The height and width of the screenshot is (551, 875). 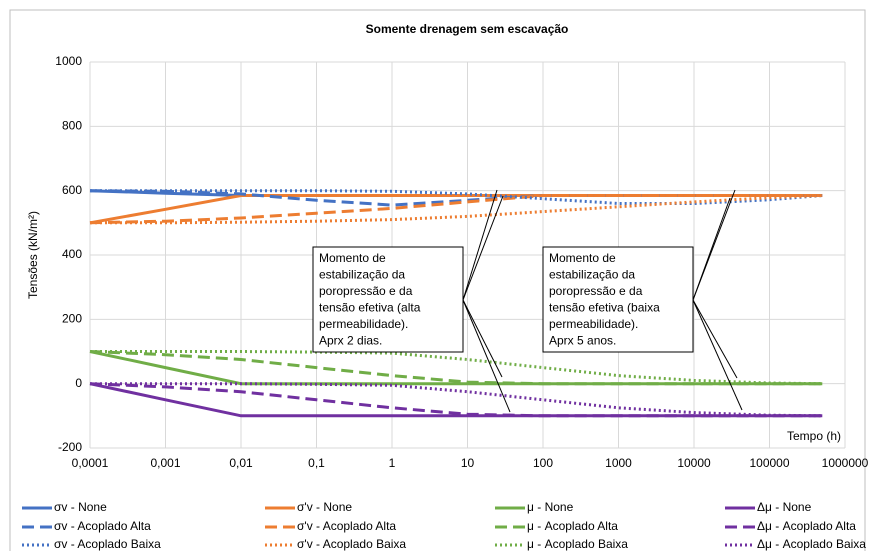 What do you see at coordinates (72, 126) in the screenshot?
I see `y-tick-label: 800` at bounding box center [72, 126].